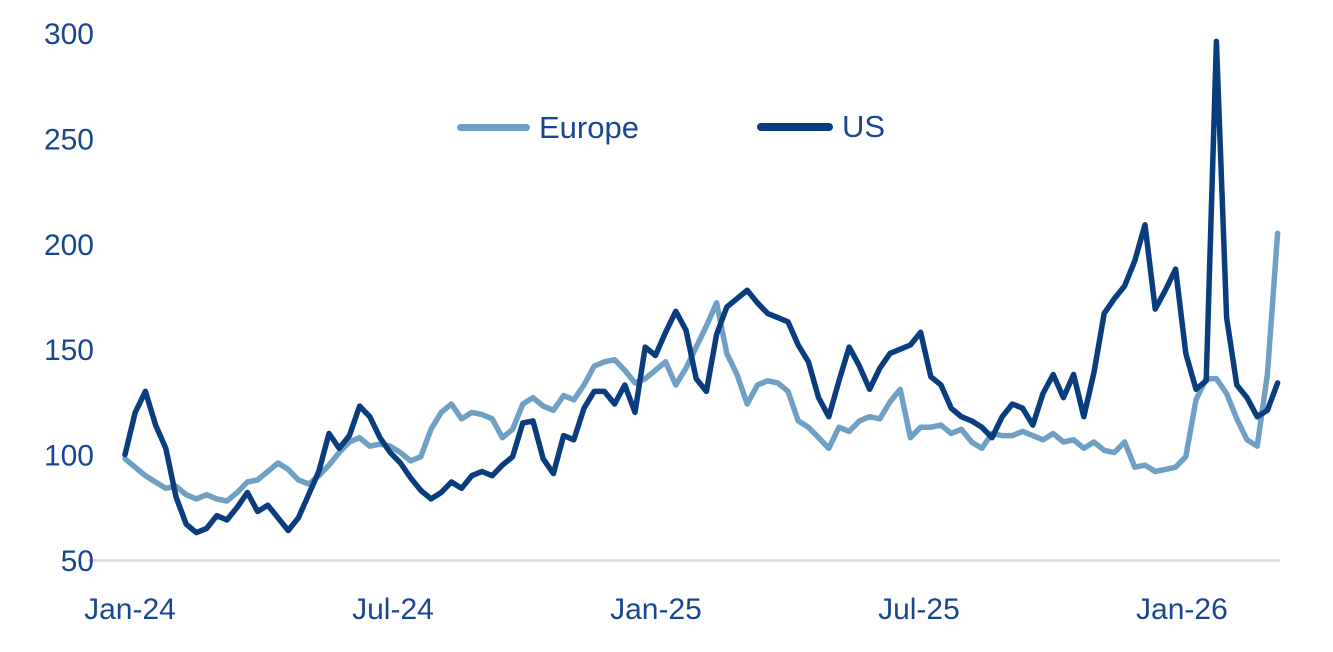  I want to click on legend-item-europe: Europe, so click(548, 127).